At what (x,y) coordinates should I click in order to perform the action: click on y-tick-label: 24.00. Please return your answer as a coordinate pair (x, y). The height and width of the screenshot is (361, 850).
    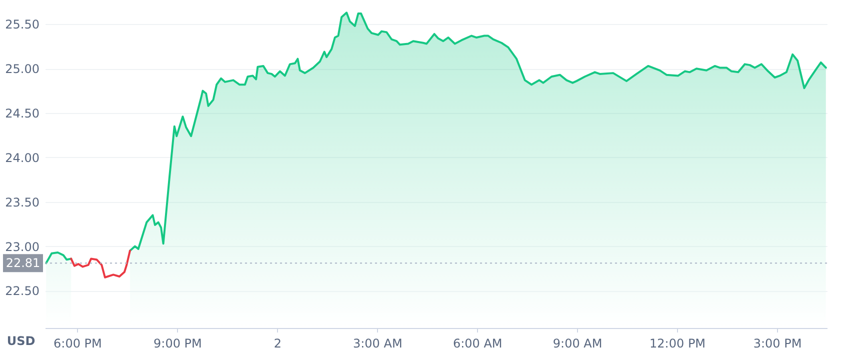
    Looking at the image, I should click on (22, 157).